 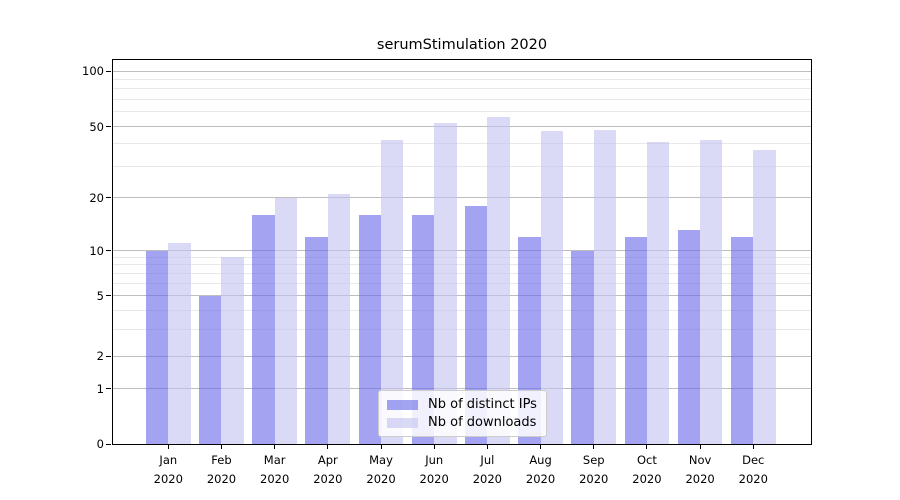 What do you see at coordinates (700, 470) in the screenshot?
I see `x-tick-label: Nov 2020` at bounding box center [700, 470].